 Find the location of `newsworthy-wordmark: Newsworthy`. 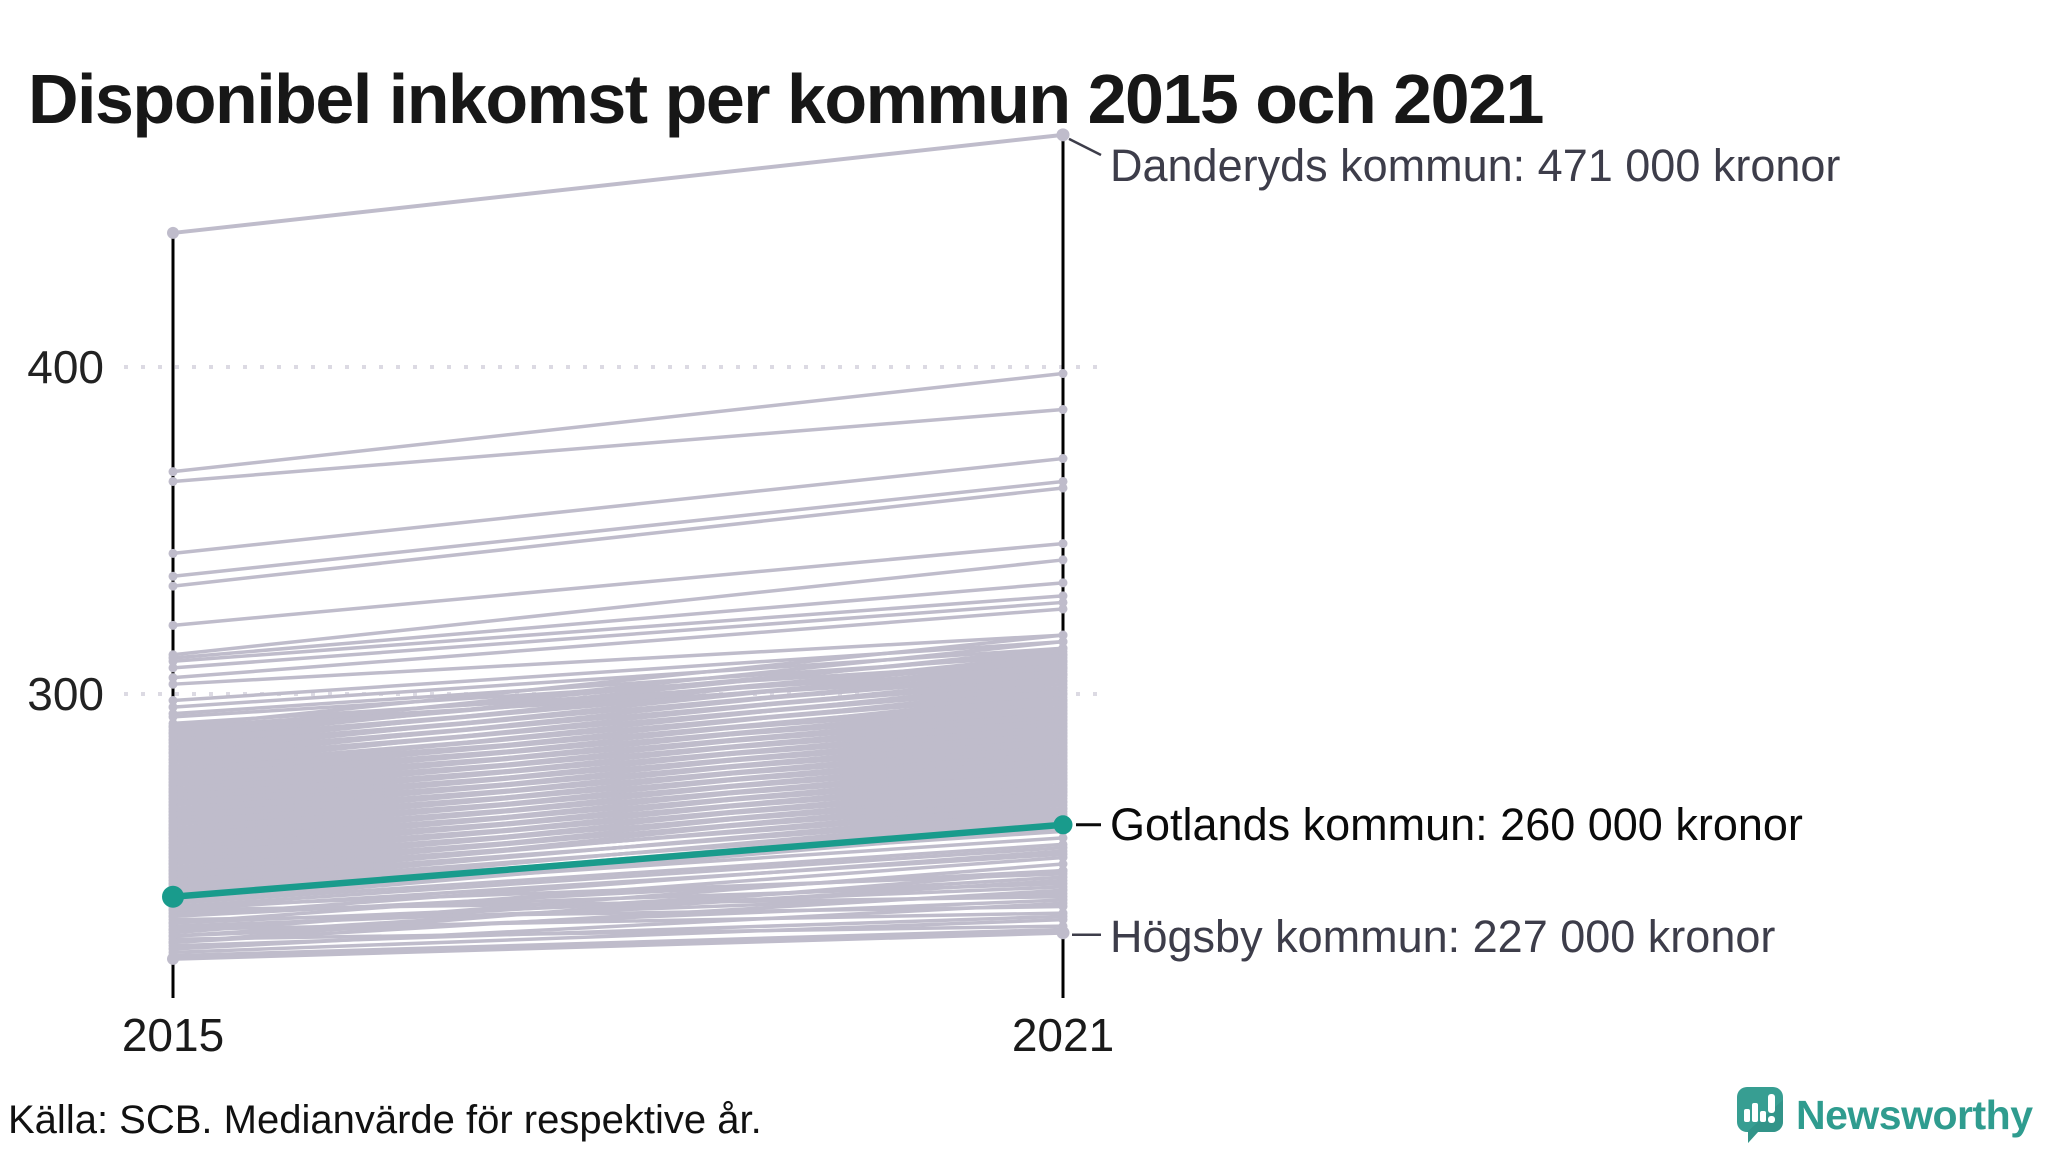

newsworthy-wordmark: Newsworthy is located at coordinates (1914, 1114).